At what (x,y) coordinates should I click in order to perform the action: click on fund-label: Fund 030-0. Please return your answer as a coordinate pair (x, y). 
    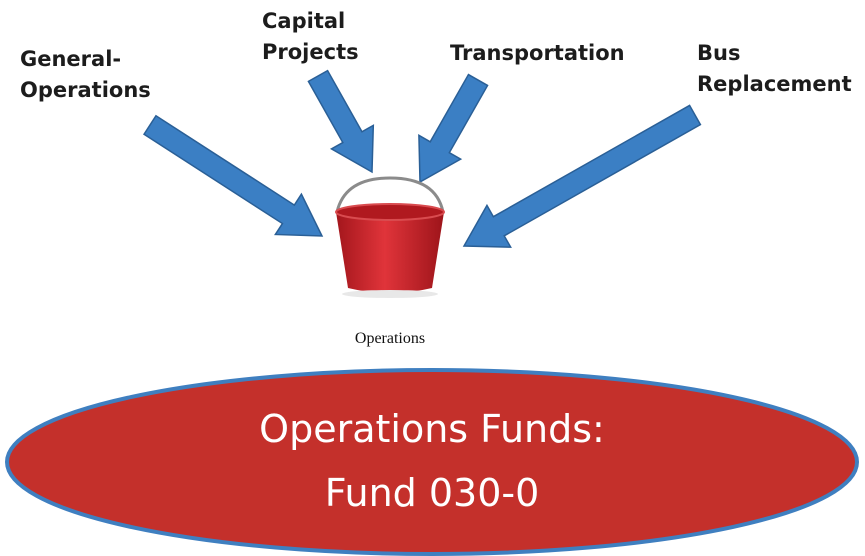
    Looking at the image, I should click on (432, 493).